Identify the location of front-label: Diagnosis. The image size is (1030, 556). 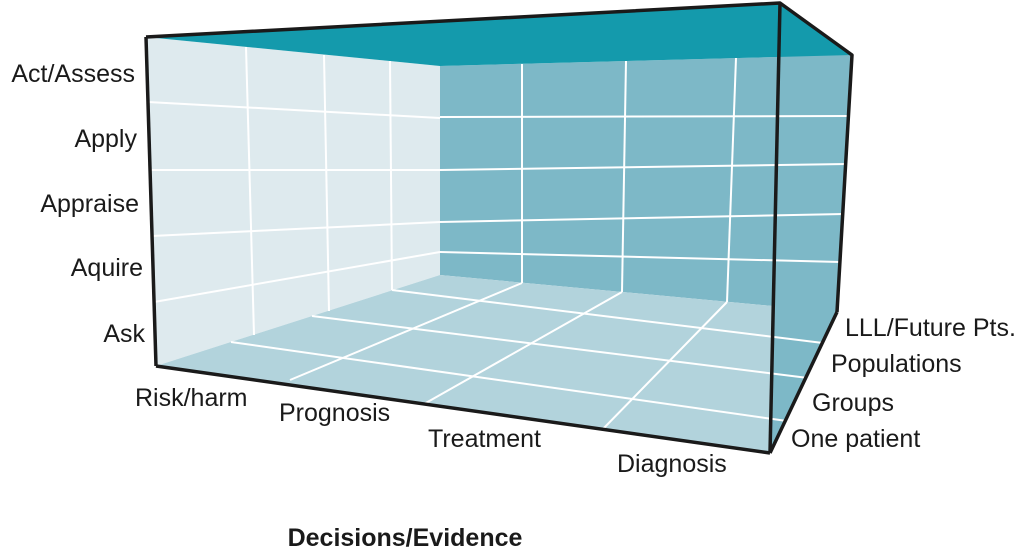
(672, 464).